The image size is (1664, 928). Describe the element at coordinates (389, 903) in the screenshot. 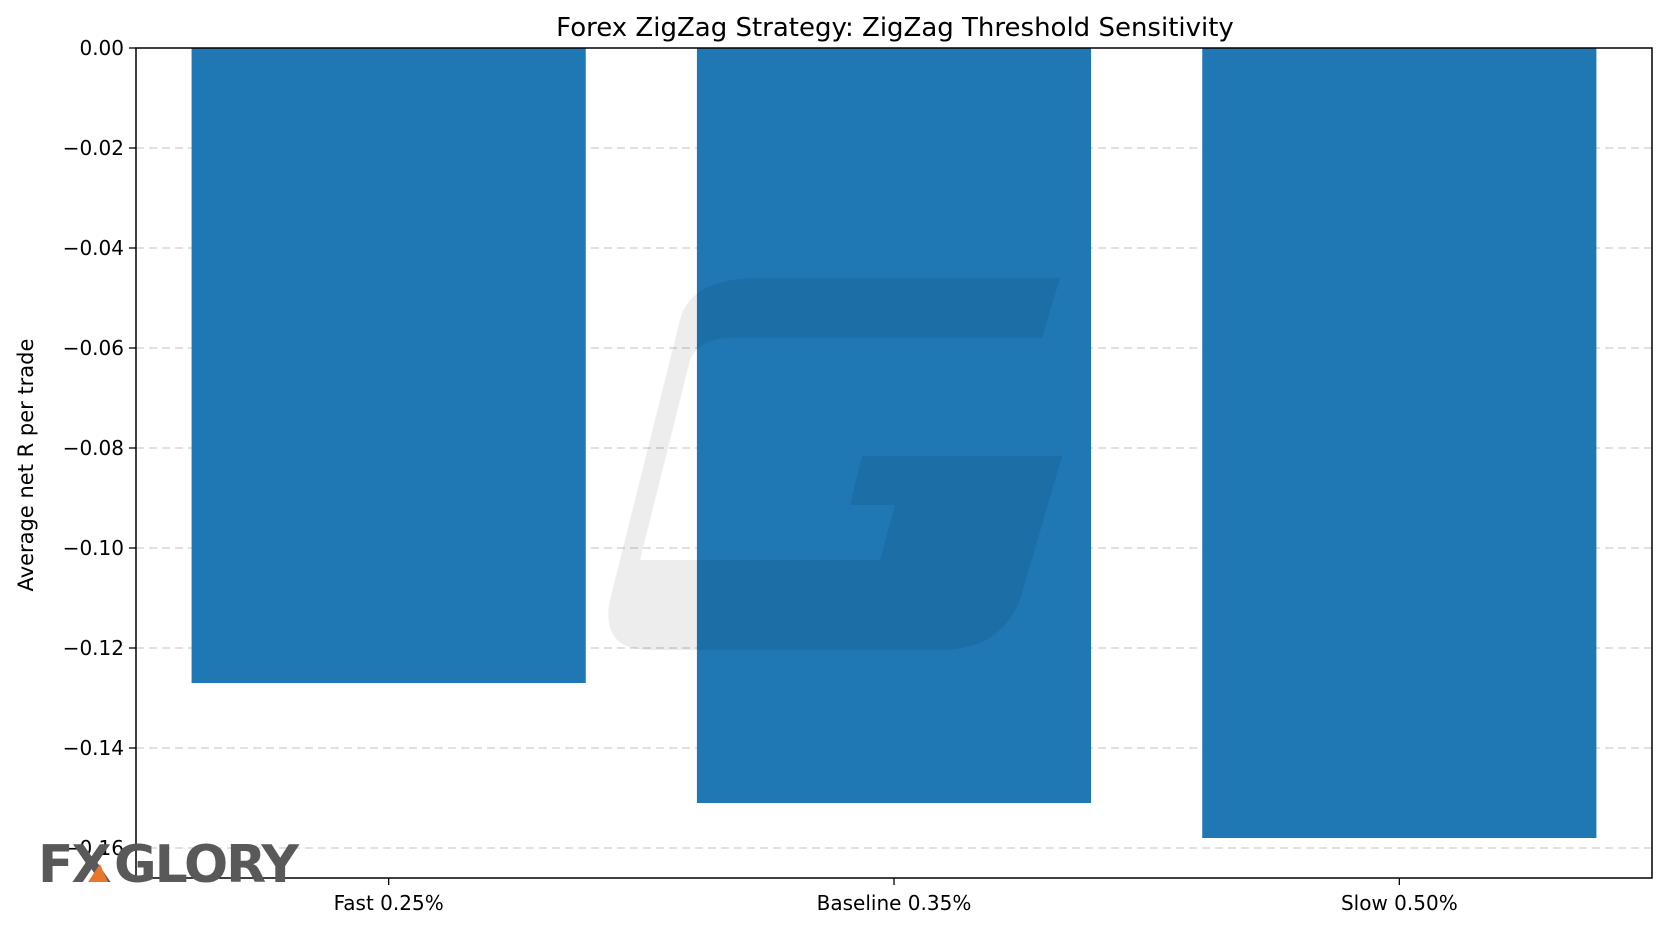

I see `x-tick-label: Fast 0.25%` at that location.